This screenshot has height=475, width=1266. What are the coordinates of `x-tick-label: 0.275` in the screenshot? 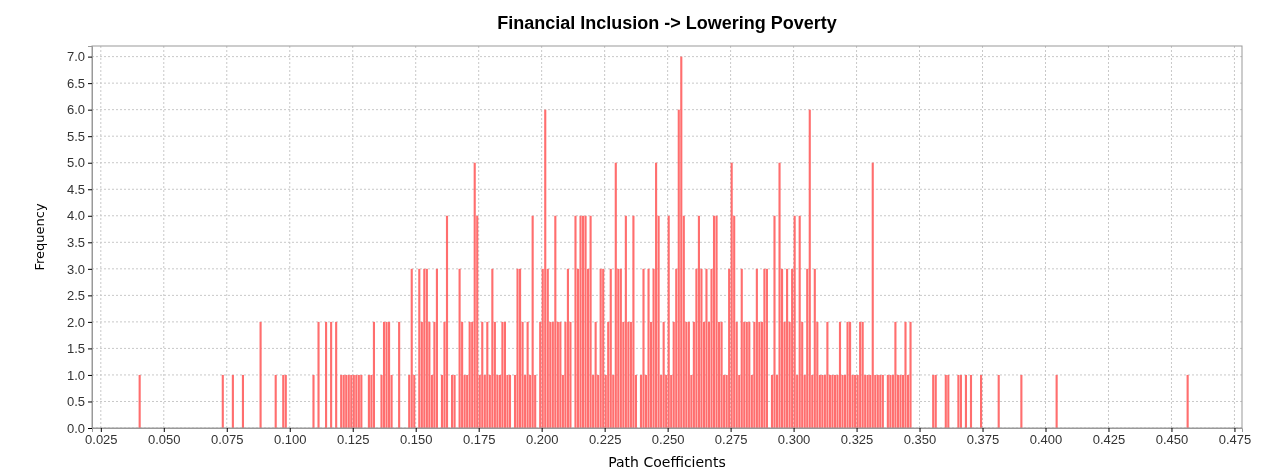 It's located at (731, 440).